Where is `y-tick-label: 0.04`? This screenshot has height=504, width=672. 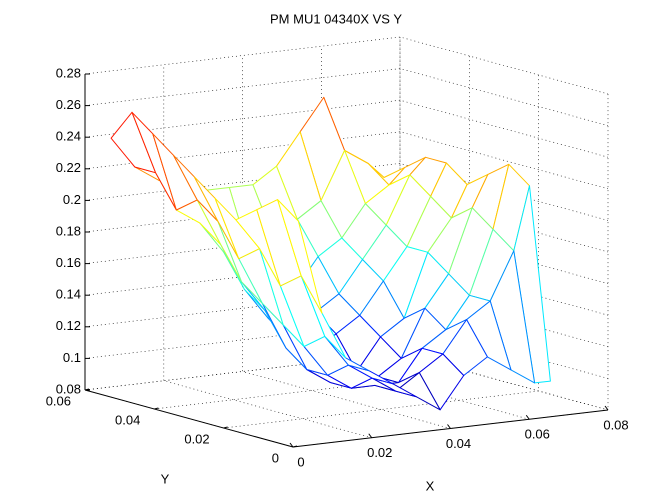 y-tick-label: 0.04 is located at coordinates (127, 419).